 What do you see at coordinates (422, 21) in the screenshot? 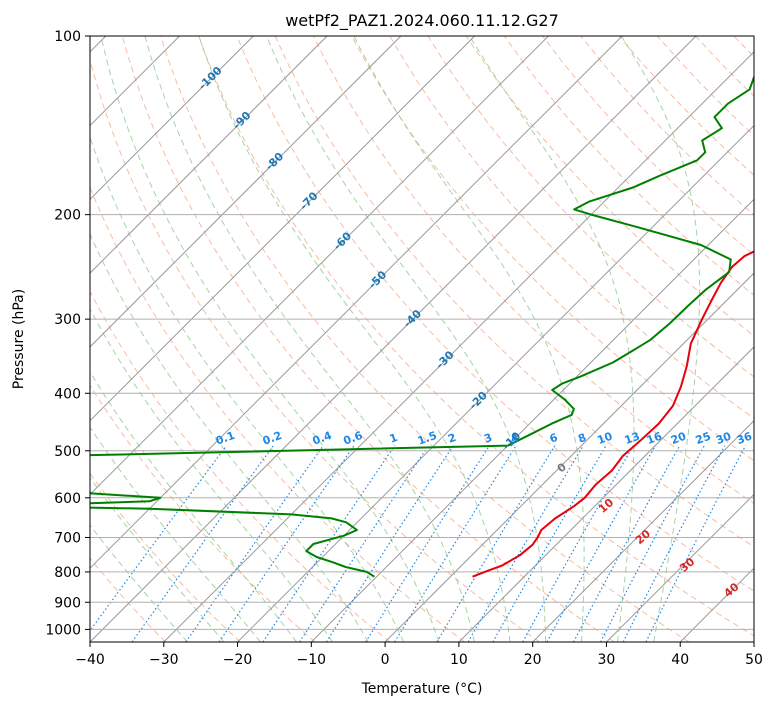
I see `chart-title: wetPf2_PAZ1.2024.060.11.12.G27` at bounding box center [422, 21].